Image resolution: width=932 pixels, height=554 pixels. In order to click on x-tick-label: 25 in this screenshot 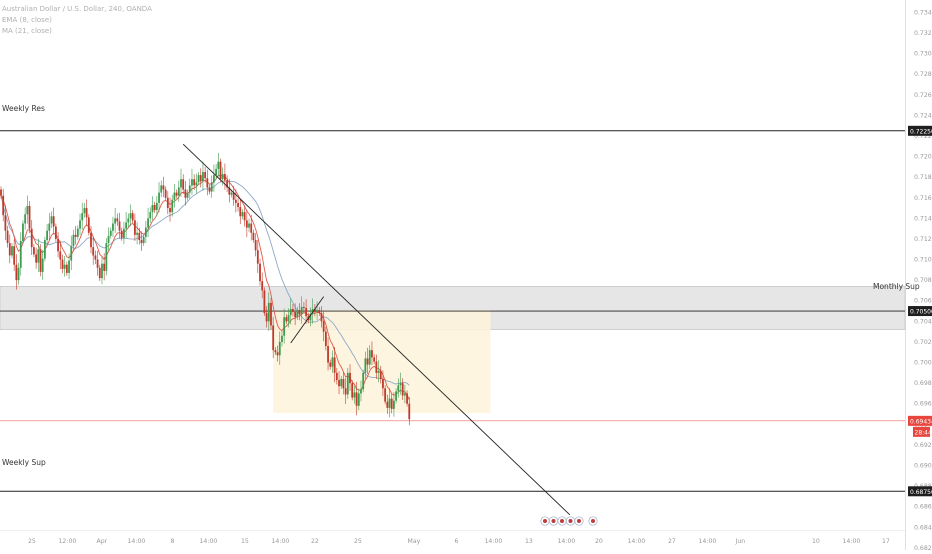, I will do `click(32, 541)`.